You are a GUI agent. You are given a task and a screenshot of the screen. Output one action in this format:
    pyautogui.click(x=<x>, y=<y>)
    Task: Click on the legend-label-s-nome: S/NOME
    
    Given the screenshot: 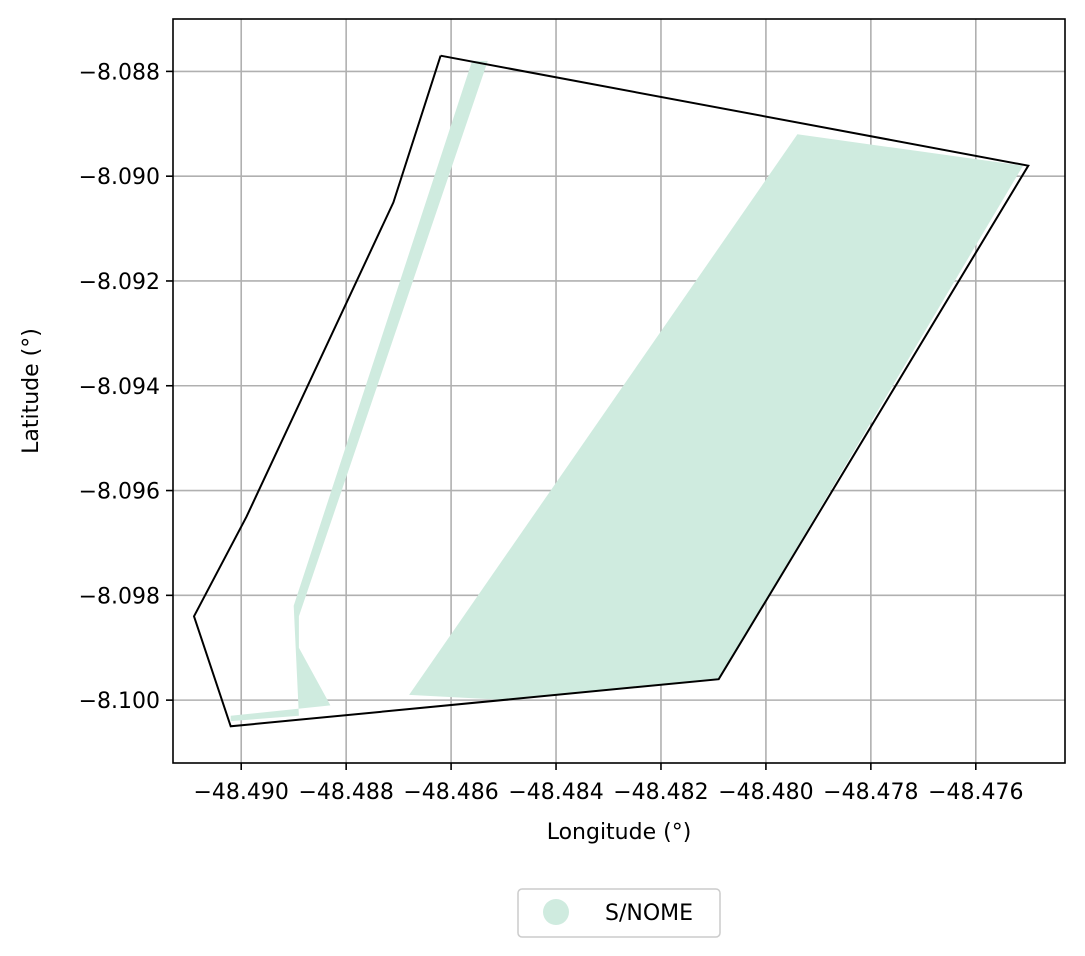 What is the action you would take?
    pyautogui.click(x=649, y=913)
    